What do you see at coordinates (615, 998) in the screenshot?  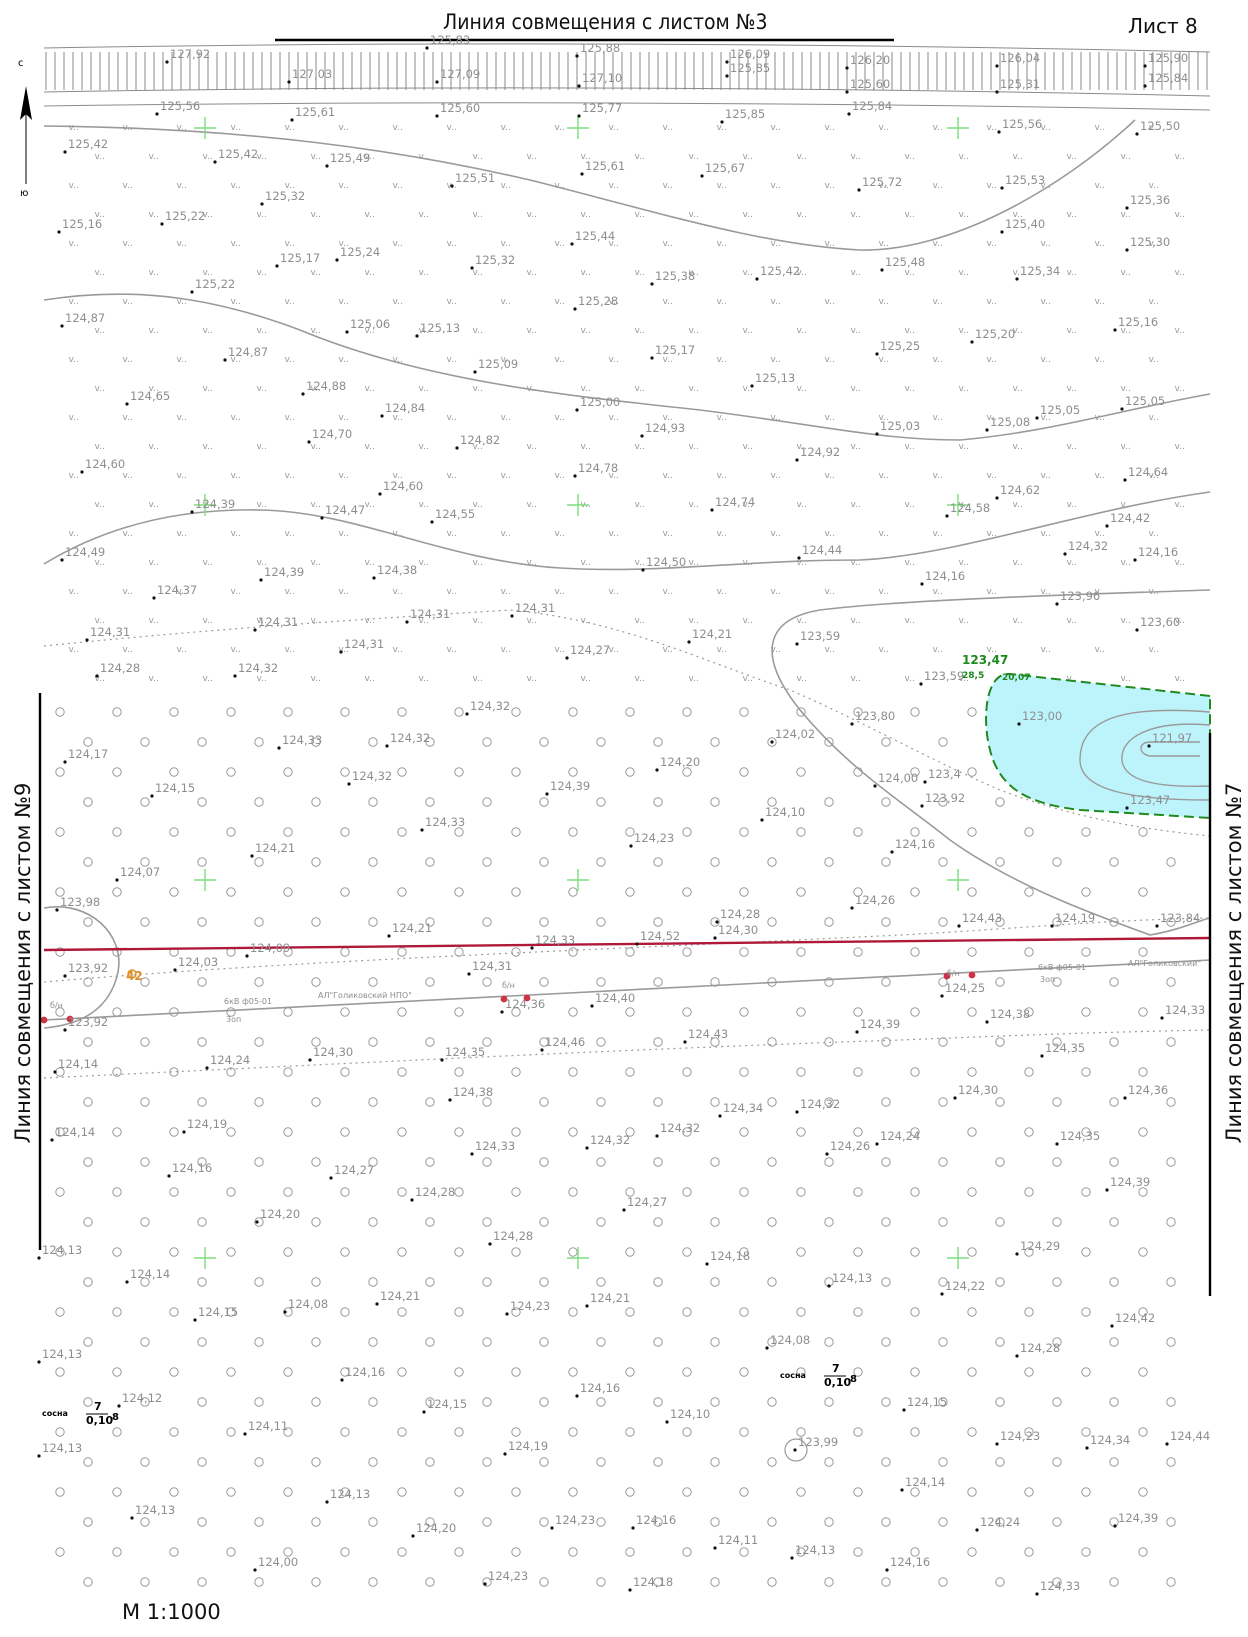 I see `spot-height: 124,40` at bounding box center [615, 998].